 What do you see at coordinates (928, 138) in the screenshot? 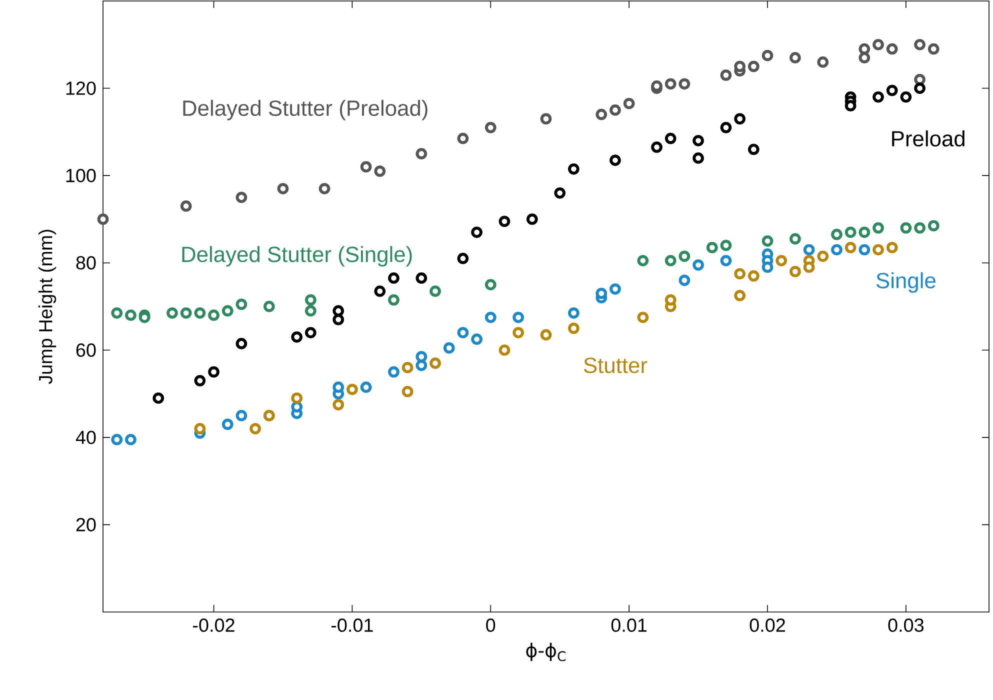
I see `series-label: Preload` at bounding box center [928, 138].